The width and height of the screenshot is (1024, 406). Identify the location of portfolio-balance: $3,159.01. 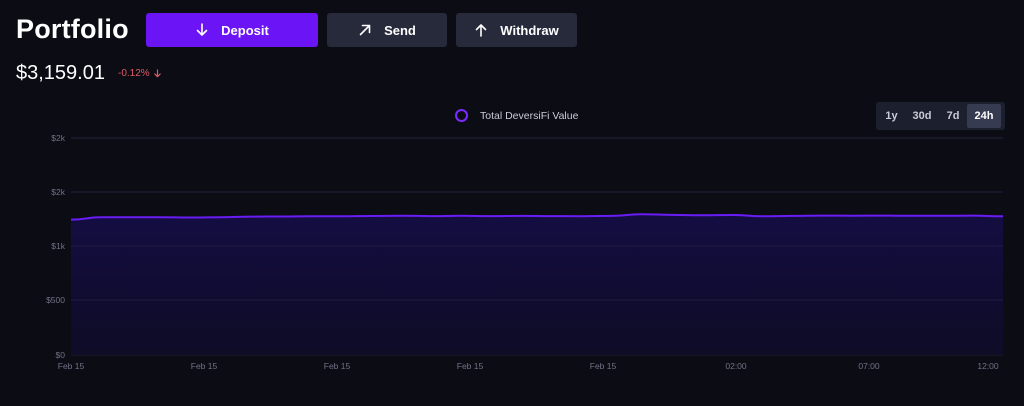
(60, 73).